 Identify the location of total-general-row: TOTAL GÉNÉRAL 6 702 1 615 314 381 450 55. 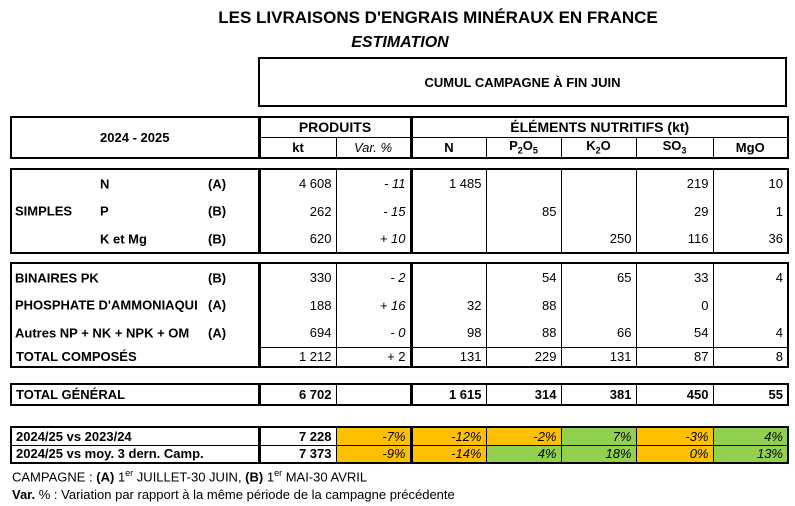
(399, 394).